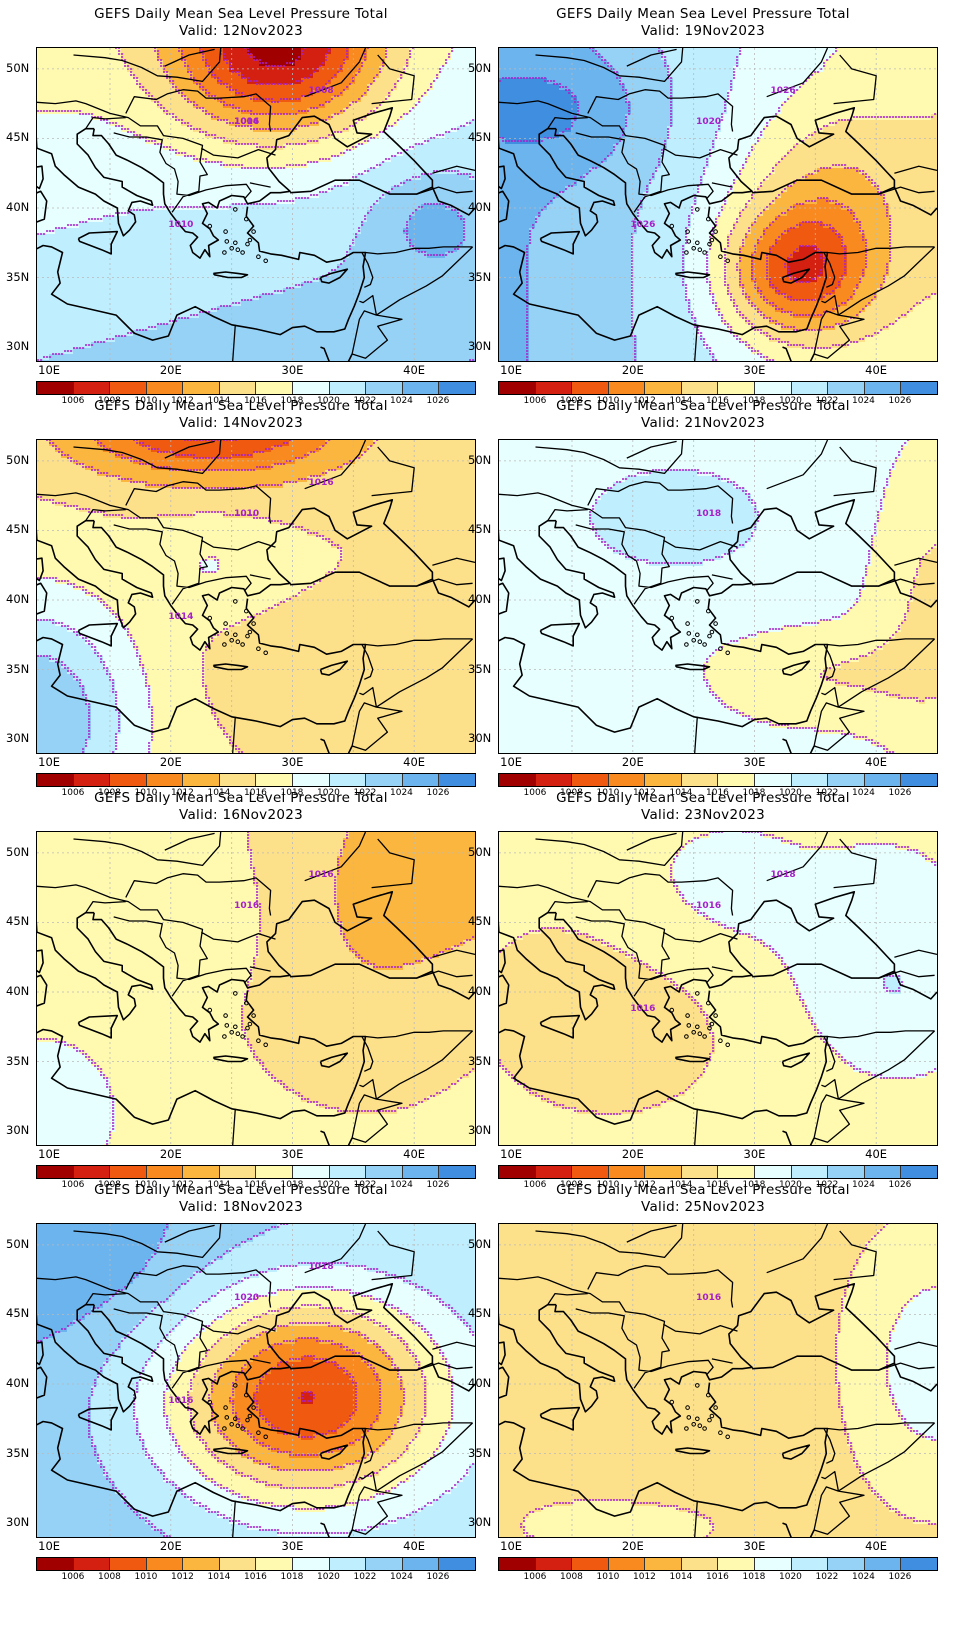 The width and height of the screenshot is (964, 1640). I want to click on valid-date-label: Valid: 21Nov2023, so click(703, 423).